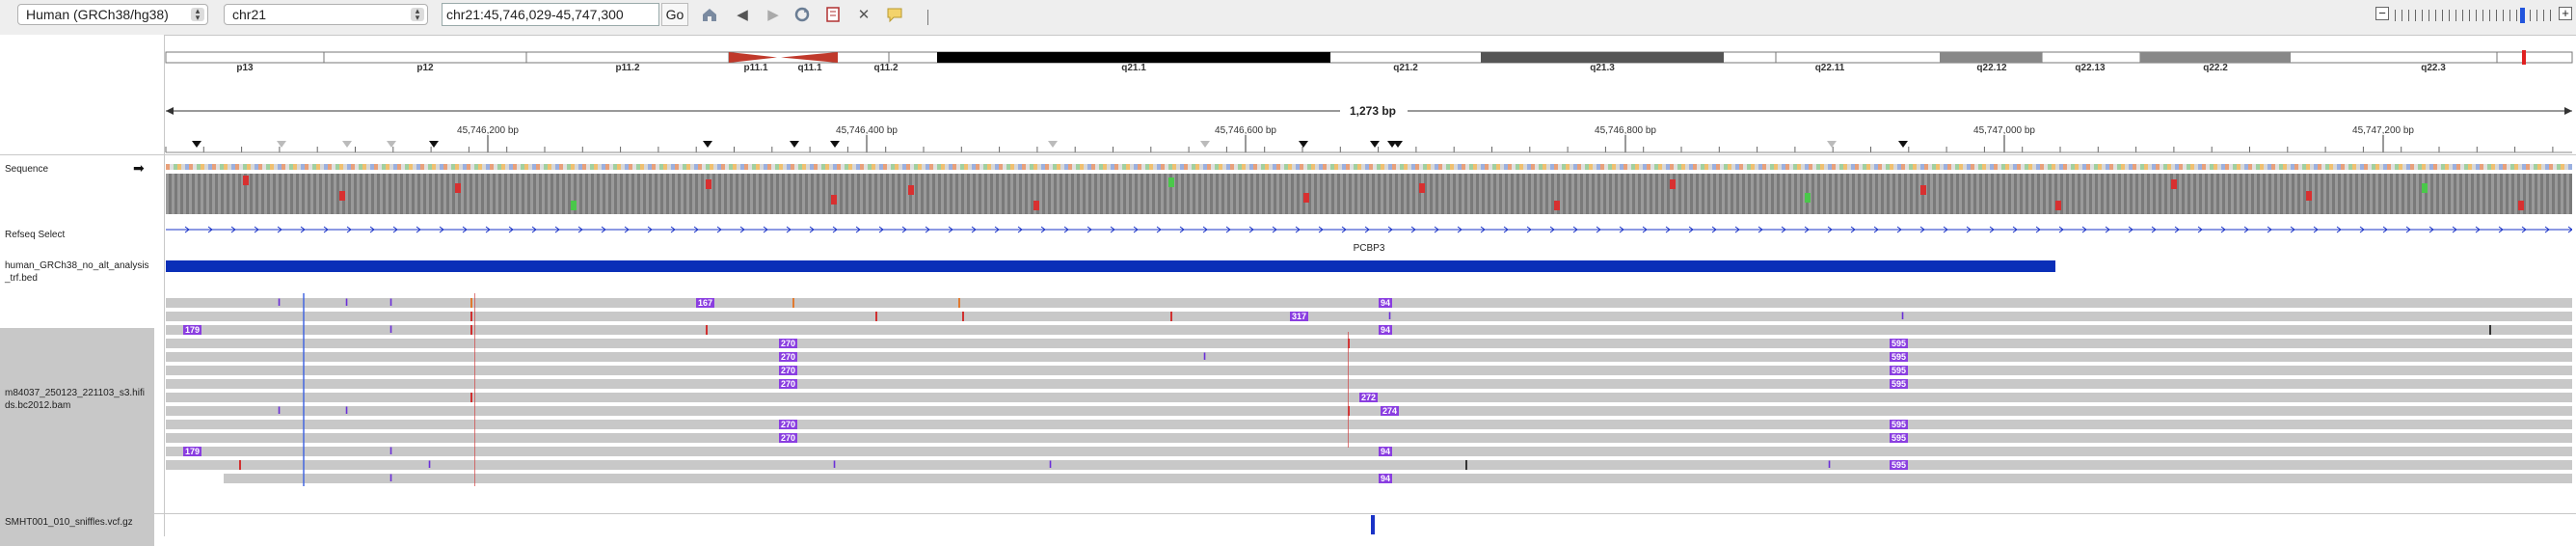 The height and width of the screenshot is (546, 2576). What do you see at coordinates (1053, 145) in the screenshot?
I see `ruler-marker-icon` at bounding box center [1053, 145].